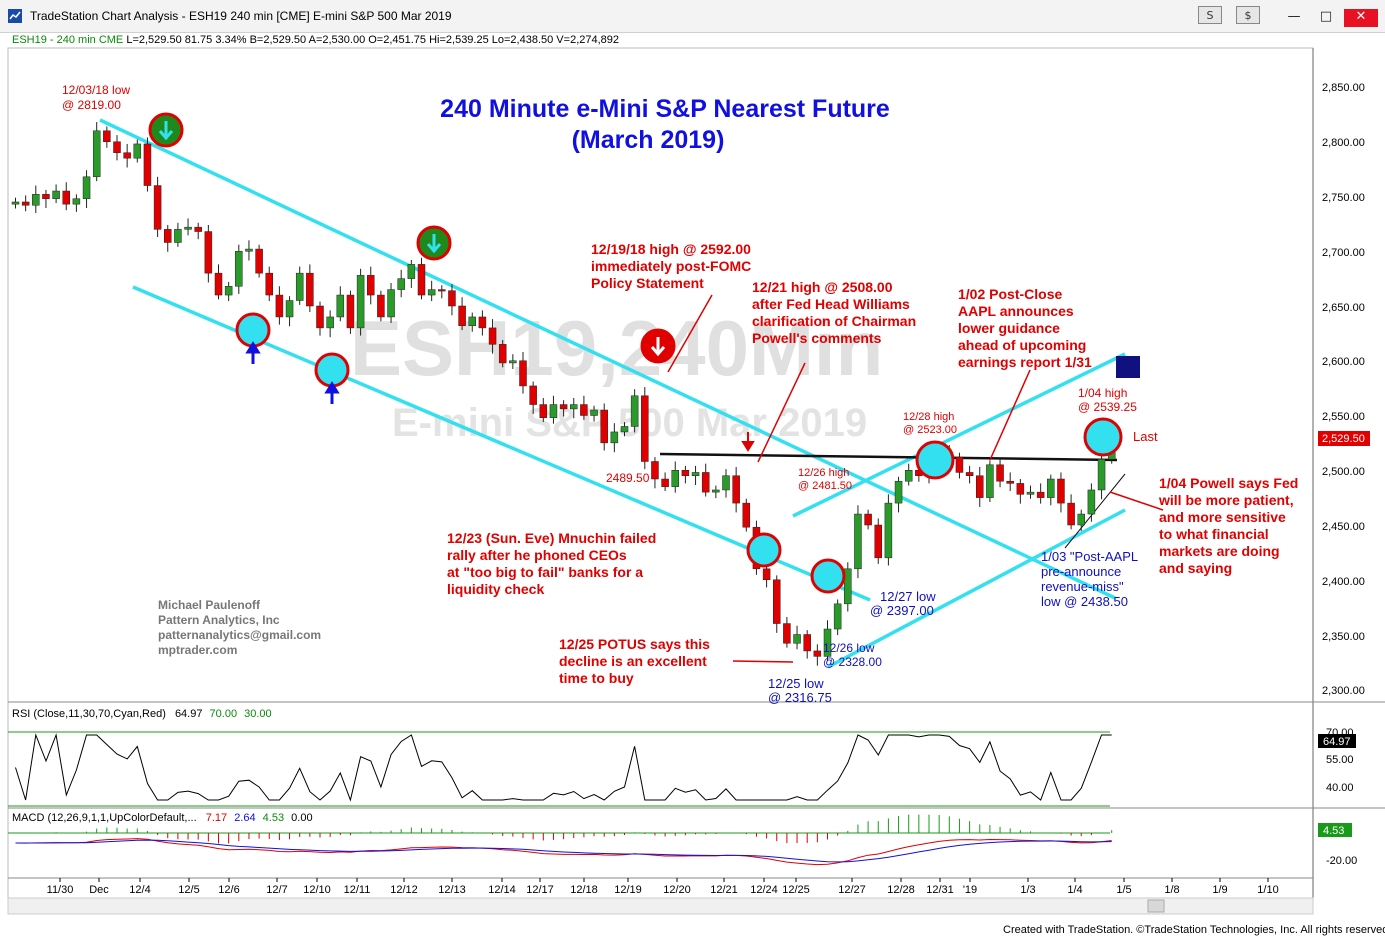  What do you see at coordinates (1343, 417) in the screenshot?
I see `svg-text: 2,550.00` at bounding box center [1343, 417].